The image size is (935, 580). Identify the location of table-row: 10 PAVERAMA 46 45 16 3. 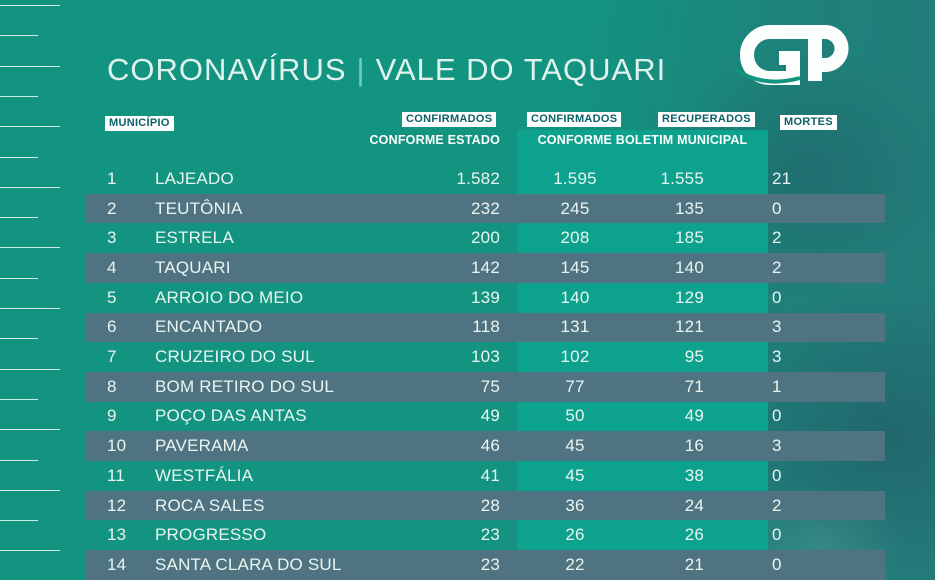
(485, 446).